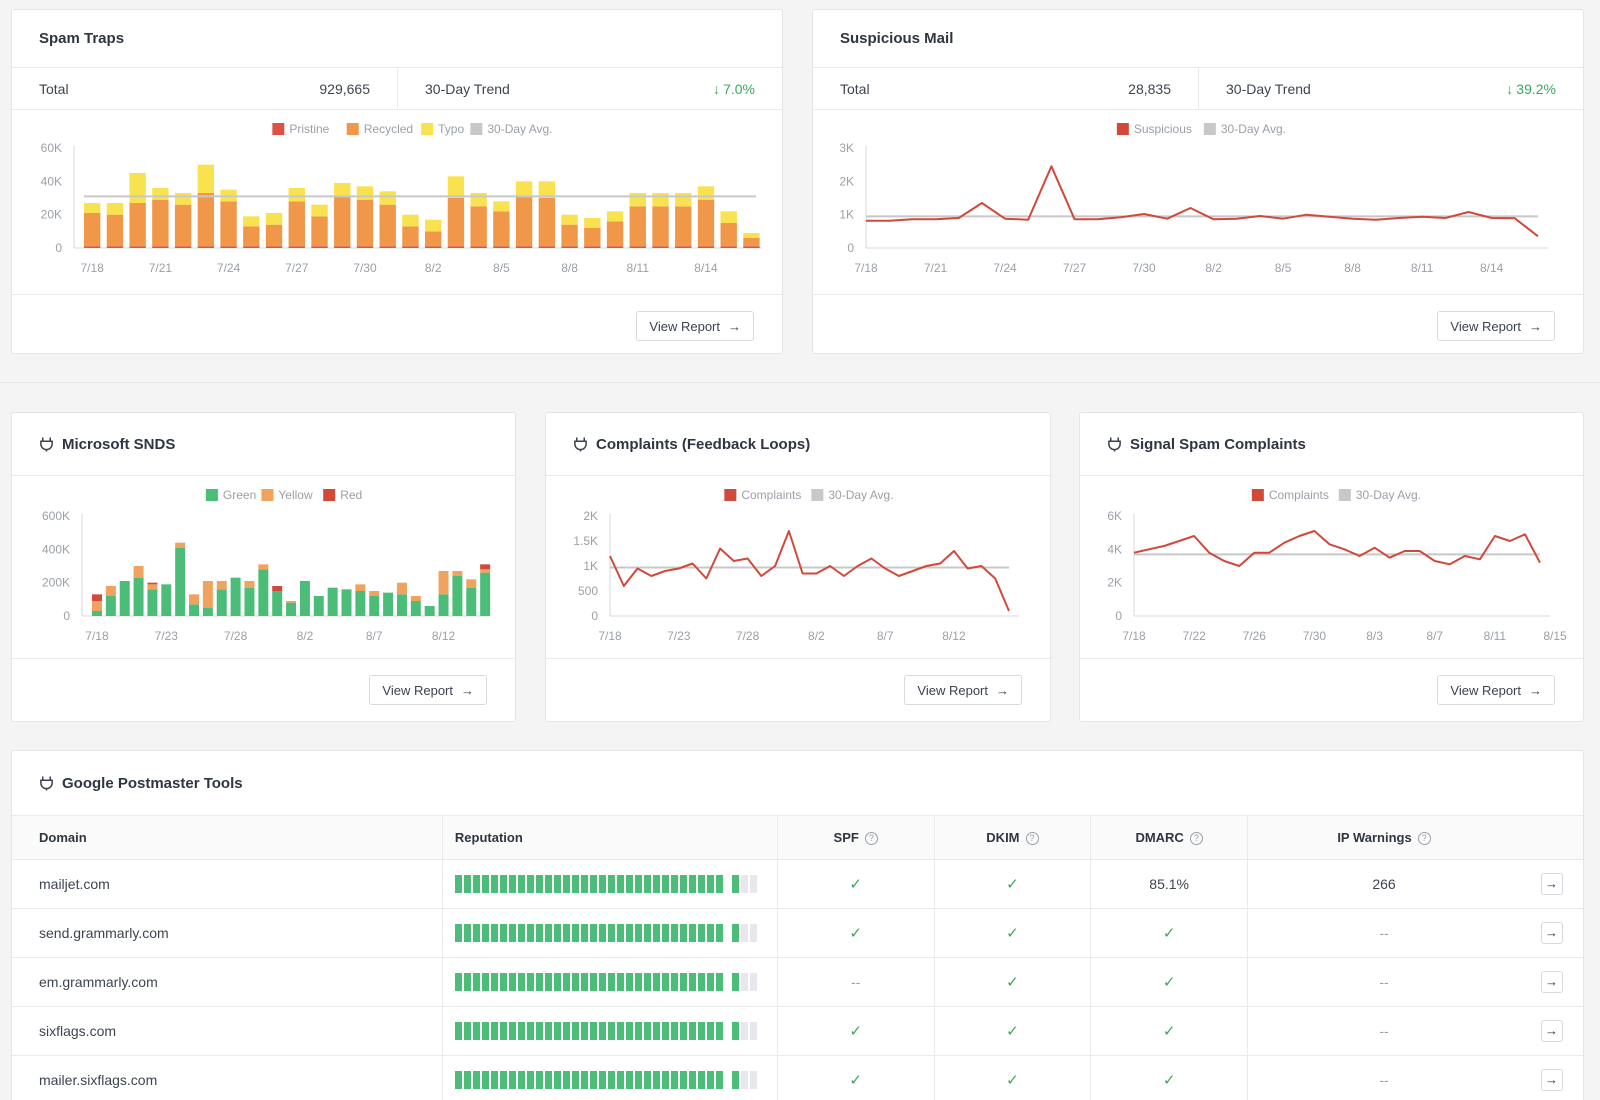 The height and width of the screenshot is (1100, 1600). Describe the element at coordinates (1134, 636) in the screenshot. I see `x-tick-label: 7/18` at that location.